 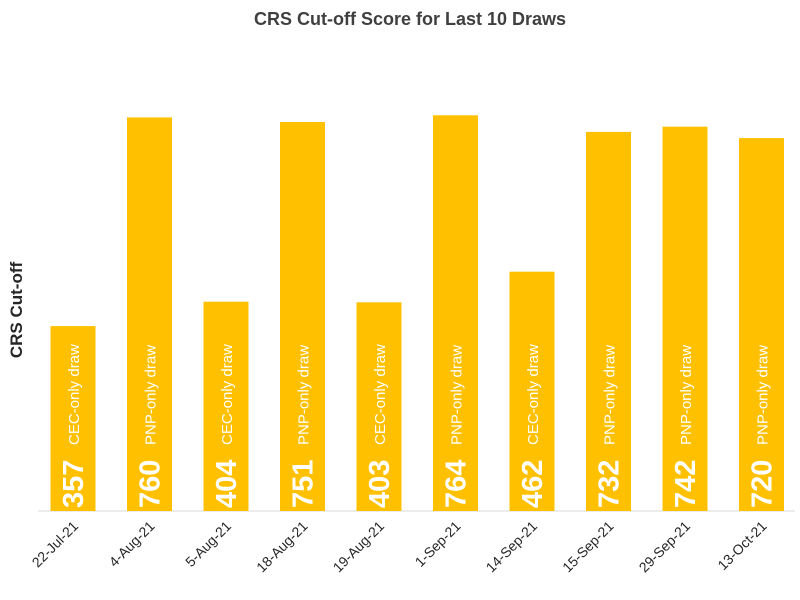 What do you see at coordinates (132, 544) in the screenshot?
I see `x-tick-label: 4-Aug-21` at bounding box center [132, 544].